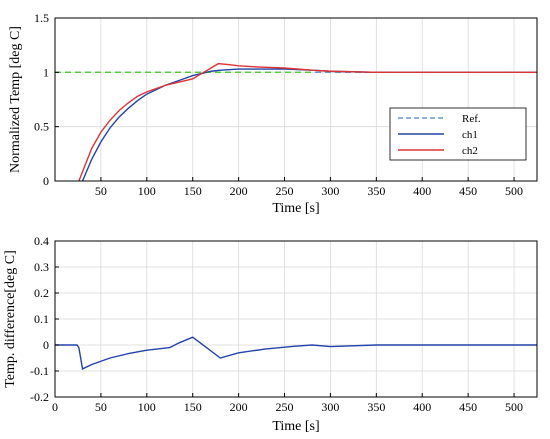  I want to click on y-tick-label: 0.1, so click(41, 319).